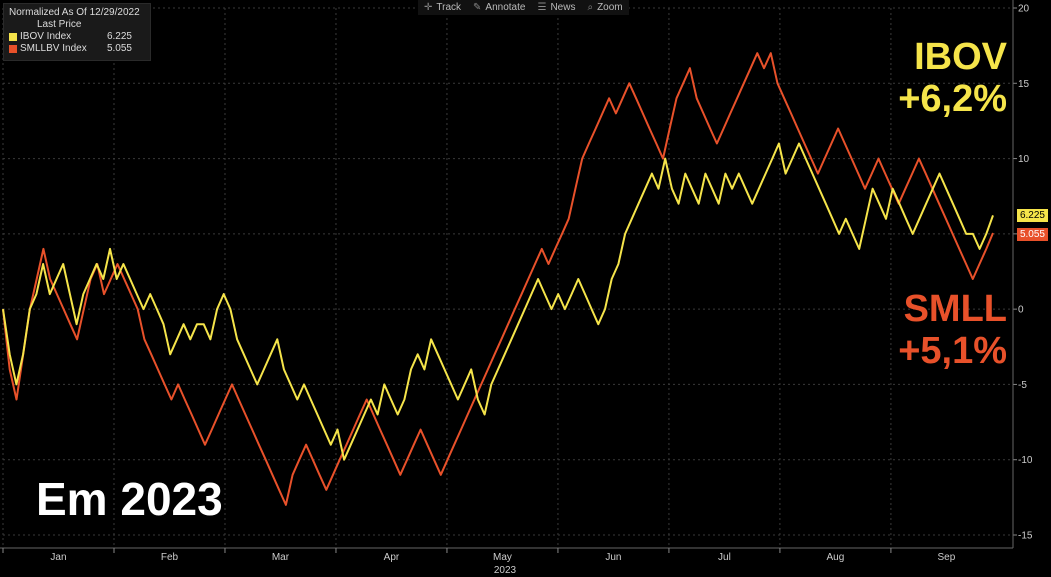 Image resolution: width=1051 pixels, height=577 pixels. Describe the element at coordinates (428, 7) in the screenshot. I see `crosshair-icon: ✛` at that location.